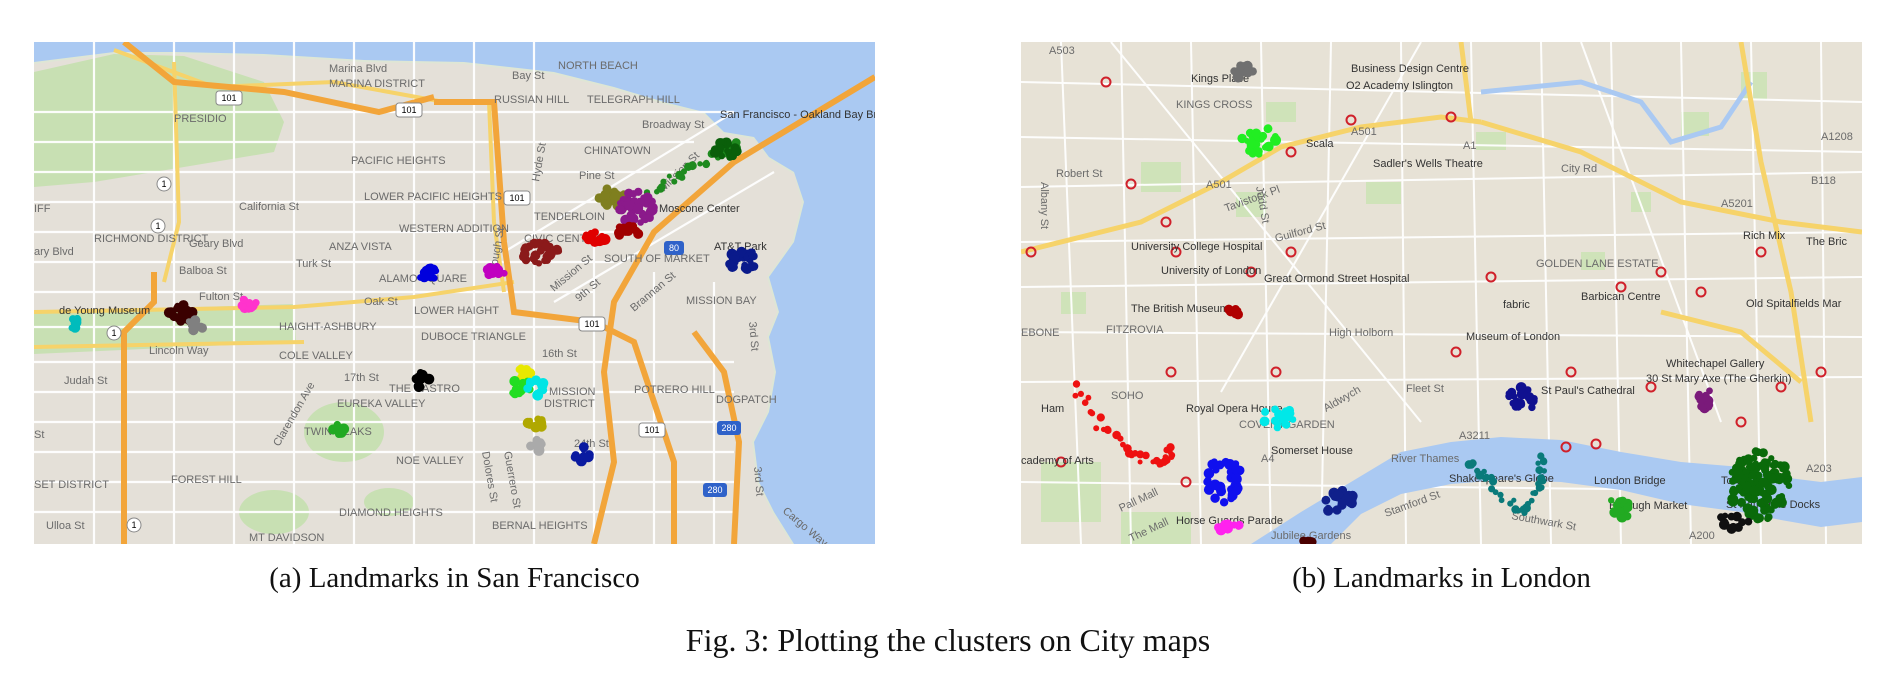 Image resolution: width=1896 pixels, height=694 pixels. Describe the element at coordinates (1410, 69) in the screenshot. I see `label-business-design-centre: Business Design Centre` at that location.